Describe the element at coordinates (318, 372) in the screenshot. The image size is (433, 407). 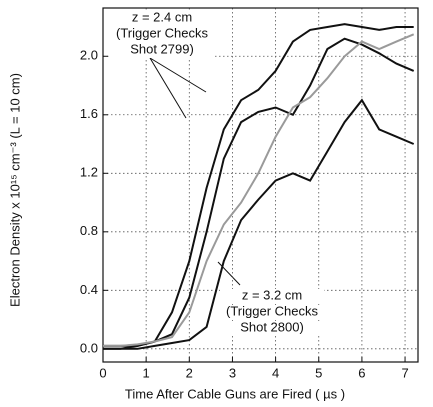
I see `x-tick-label: 5` at that location.